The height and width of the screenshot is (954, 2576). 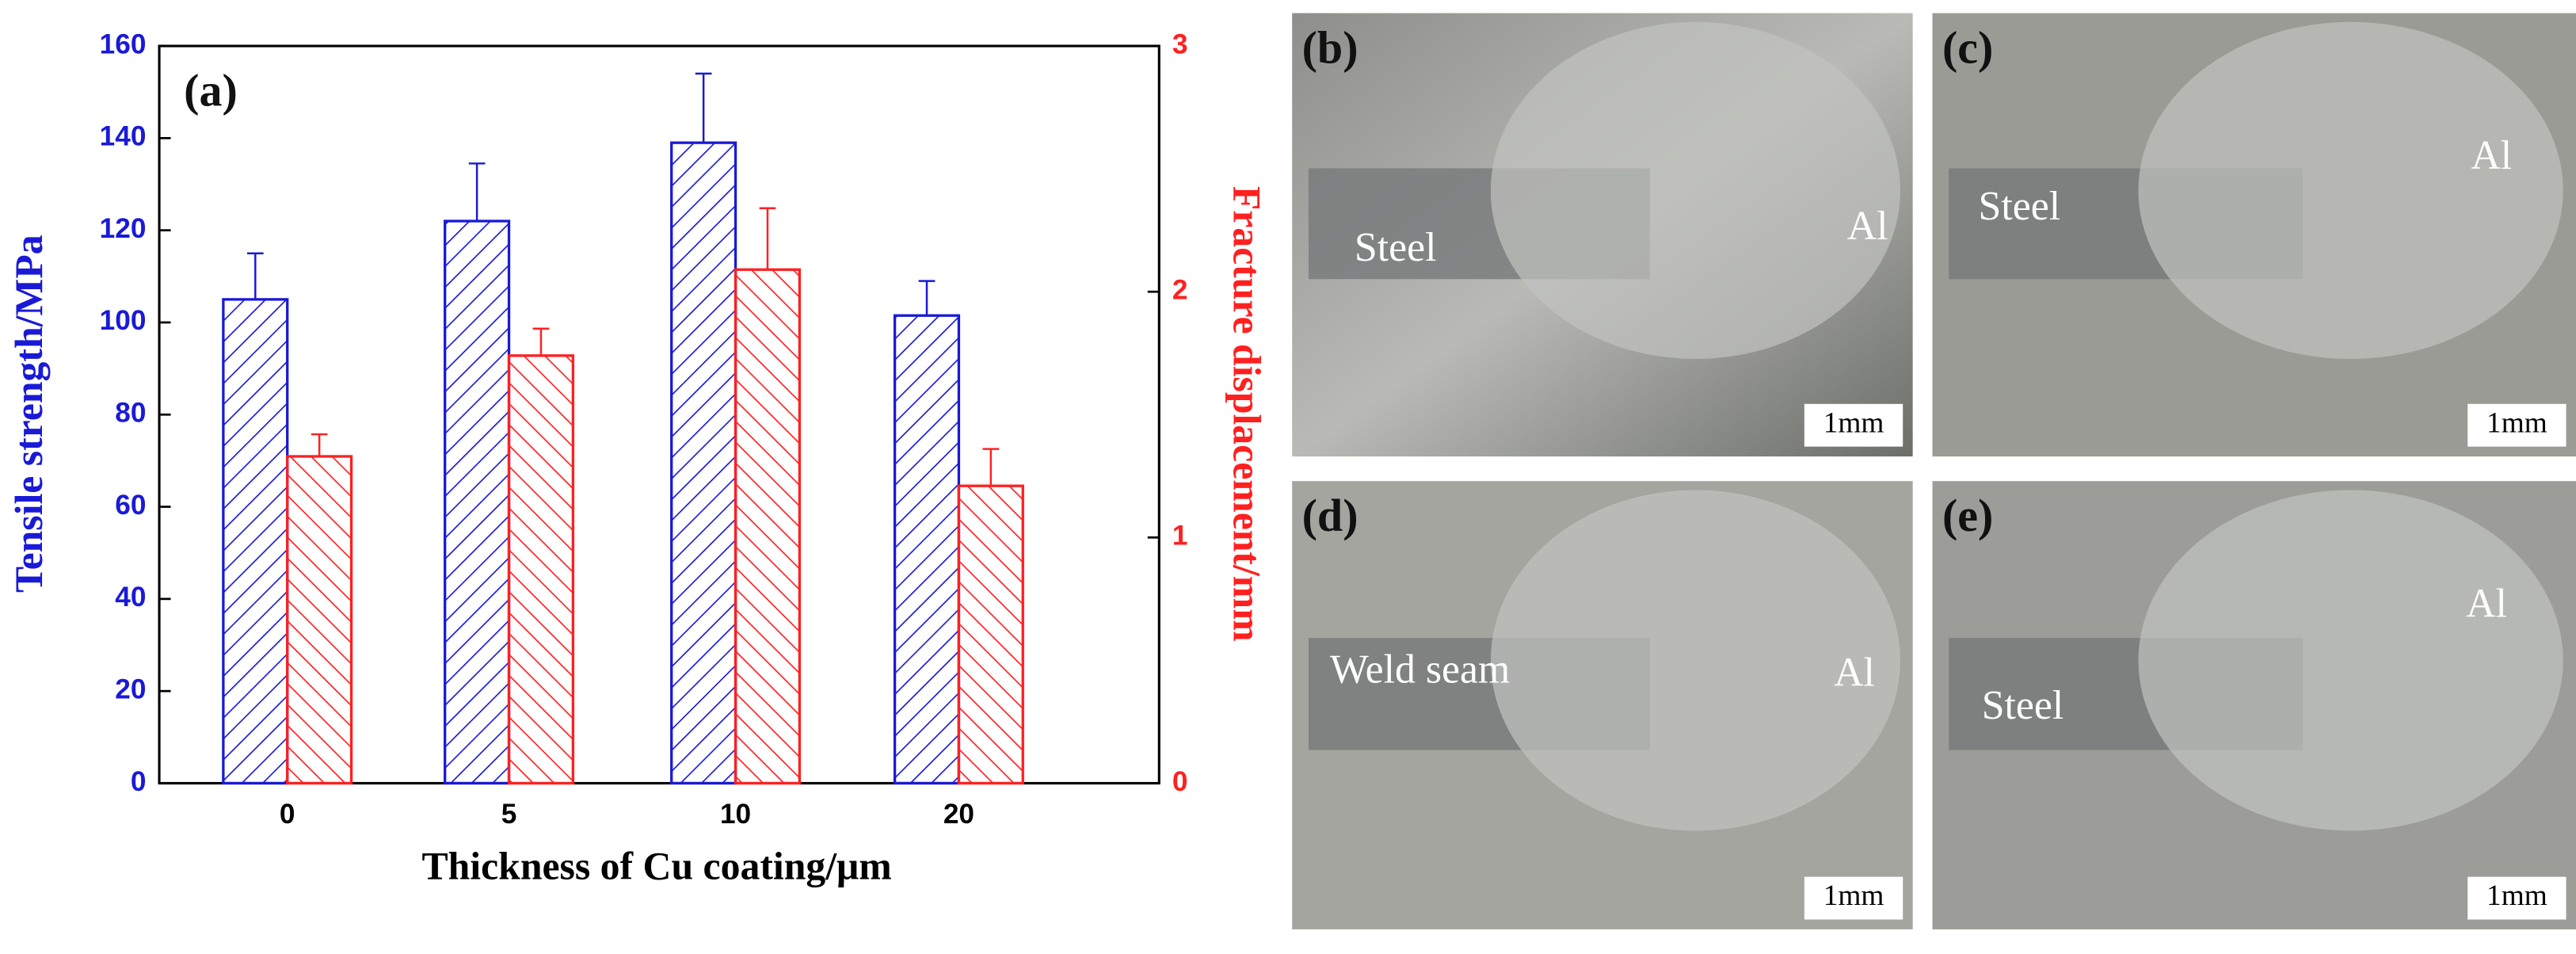 I want to click on y-tick-label: 20, so click(x=130, y=689).